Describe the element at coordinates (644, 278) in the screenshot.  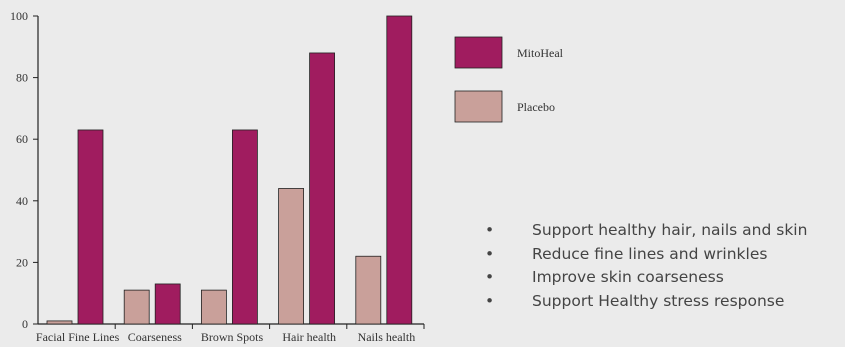
I see `benefit-item: Improve skin coarseness` at that location.